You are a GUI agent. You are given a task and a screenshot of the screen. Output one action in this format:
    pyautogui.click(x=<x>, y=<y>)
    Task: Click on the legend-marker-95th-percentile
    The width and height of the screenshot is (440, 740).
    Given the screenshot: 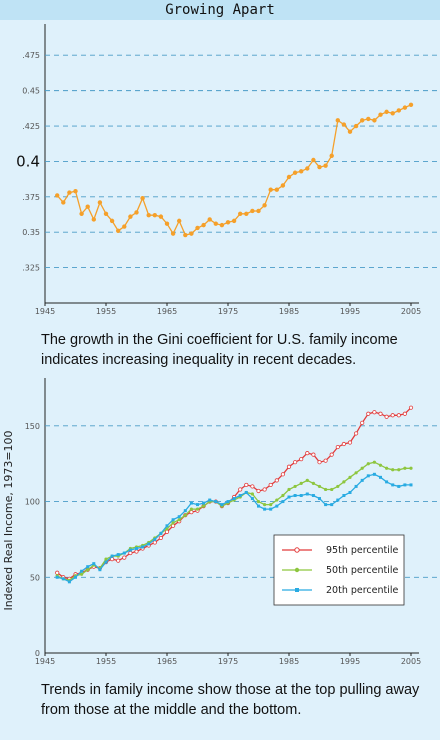 What is the action you would take?
    pyautogui.click(x=297, y=550)
    